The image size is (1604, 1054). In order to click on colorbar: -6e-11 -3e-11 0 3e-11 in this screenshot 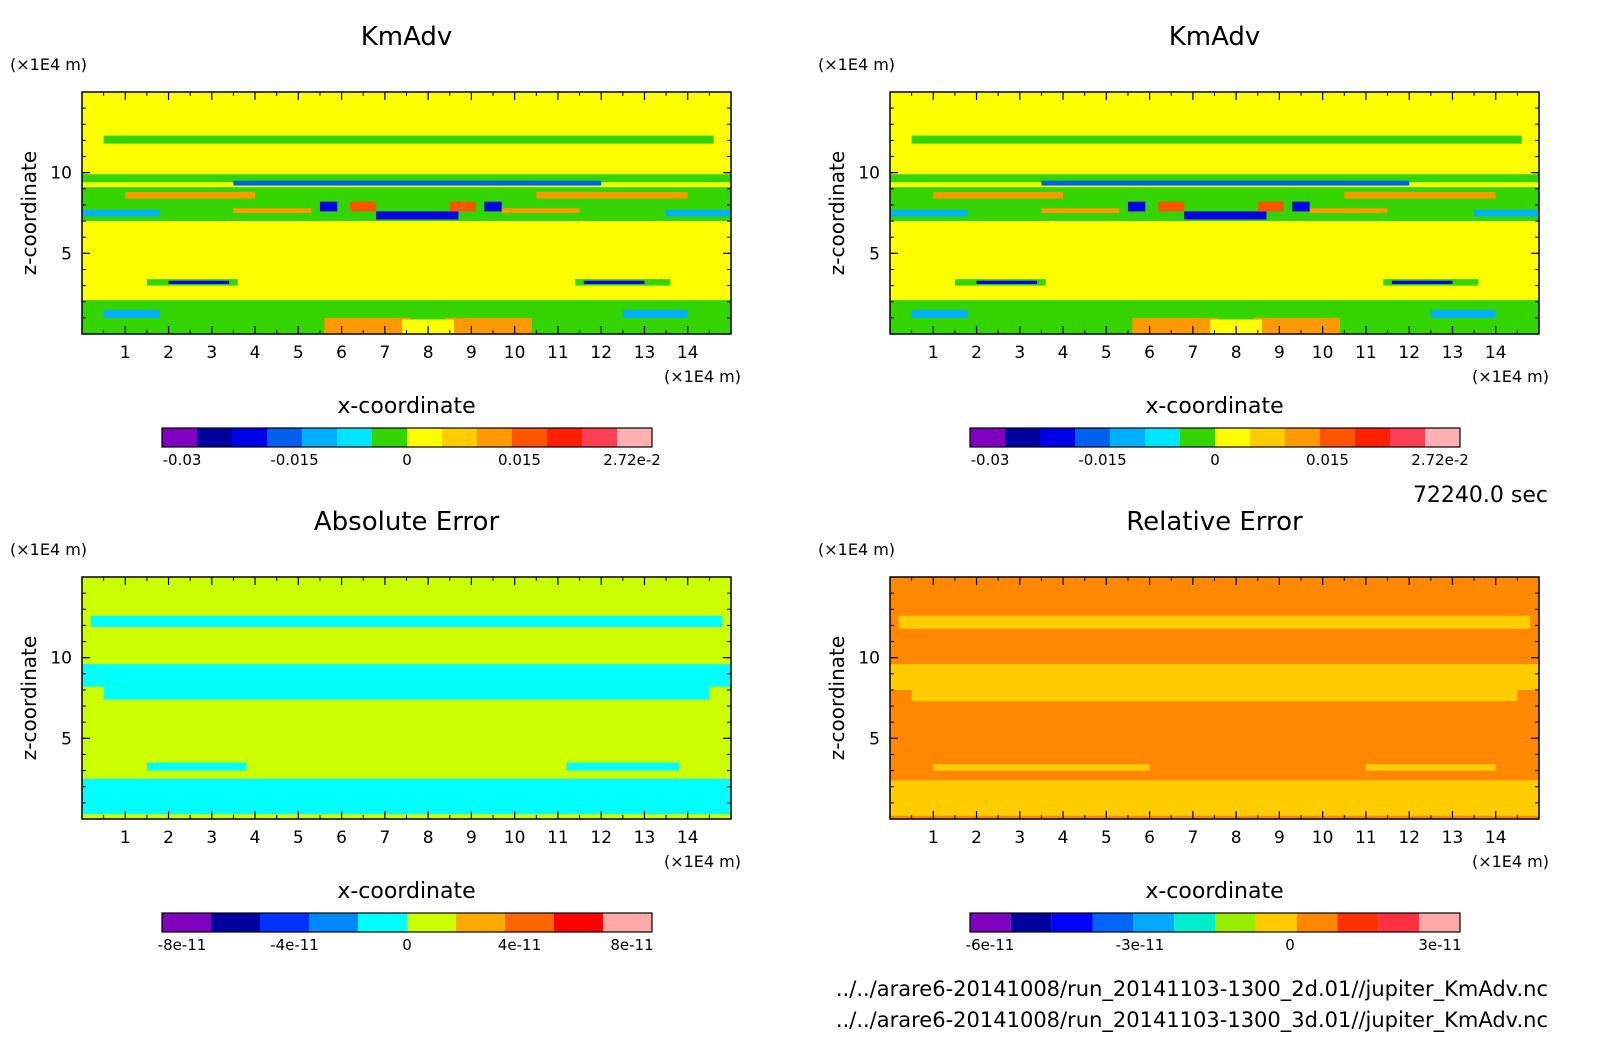, I will do `click(1214, 933)`.